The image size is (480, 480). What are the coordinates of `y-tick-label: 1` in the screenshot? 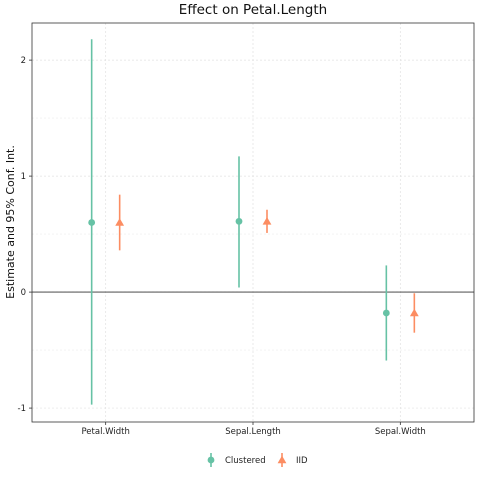 It's located at (23, 177).